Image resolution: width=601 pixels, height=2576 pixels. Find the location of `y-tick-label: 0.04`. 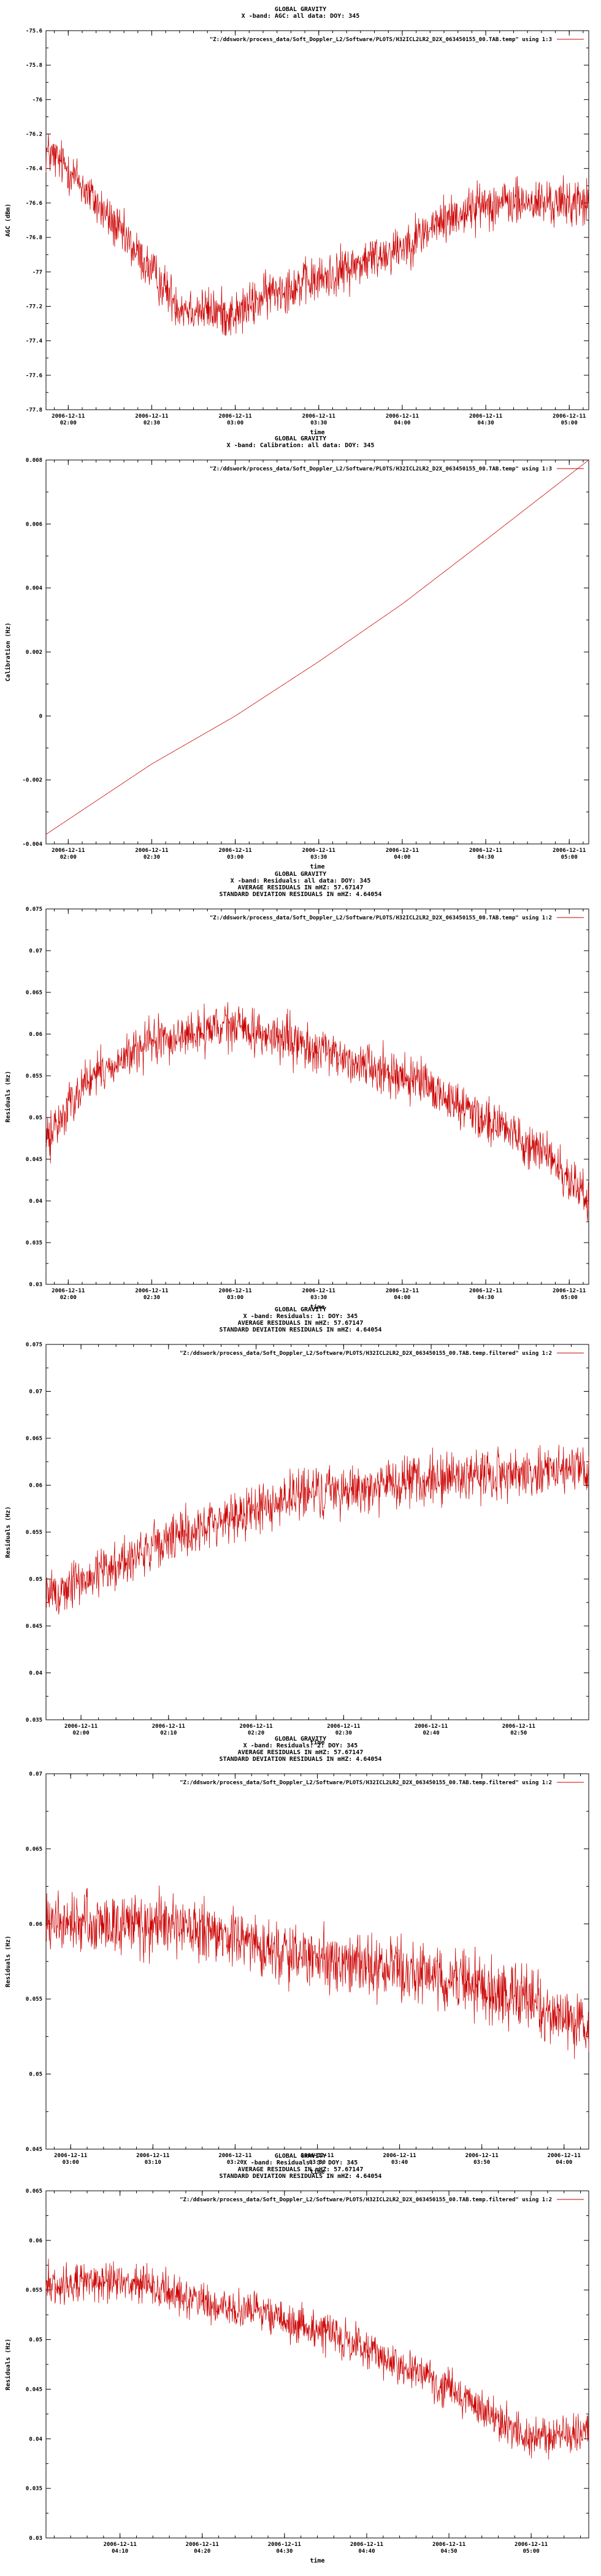

y-tick-label: 0.04 is located at coordinates (36, 2439).